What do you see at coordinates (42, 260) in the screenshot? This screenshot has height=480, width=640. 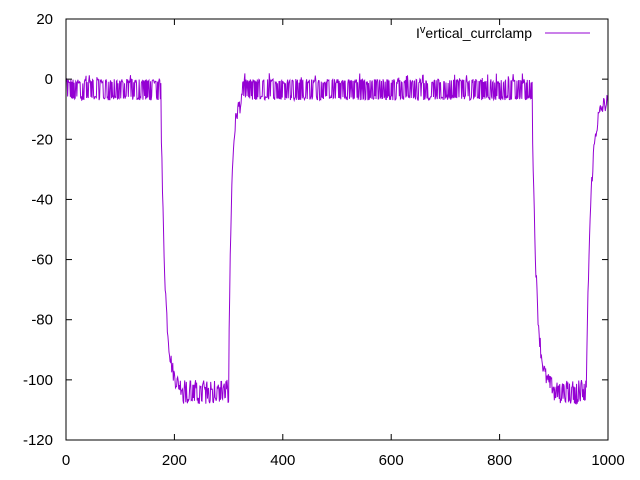 I see `y-tick-label: -60` at bounding box center [42, 260].